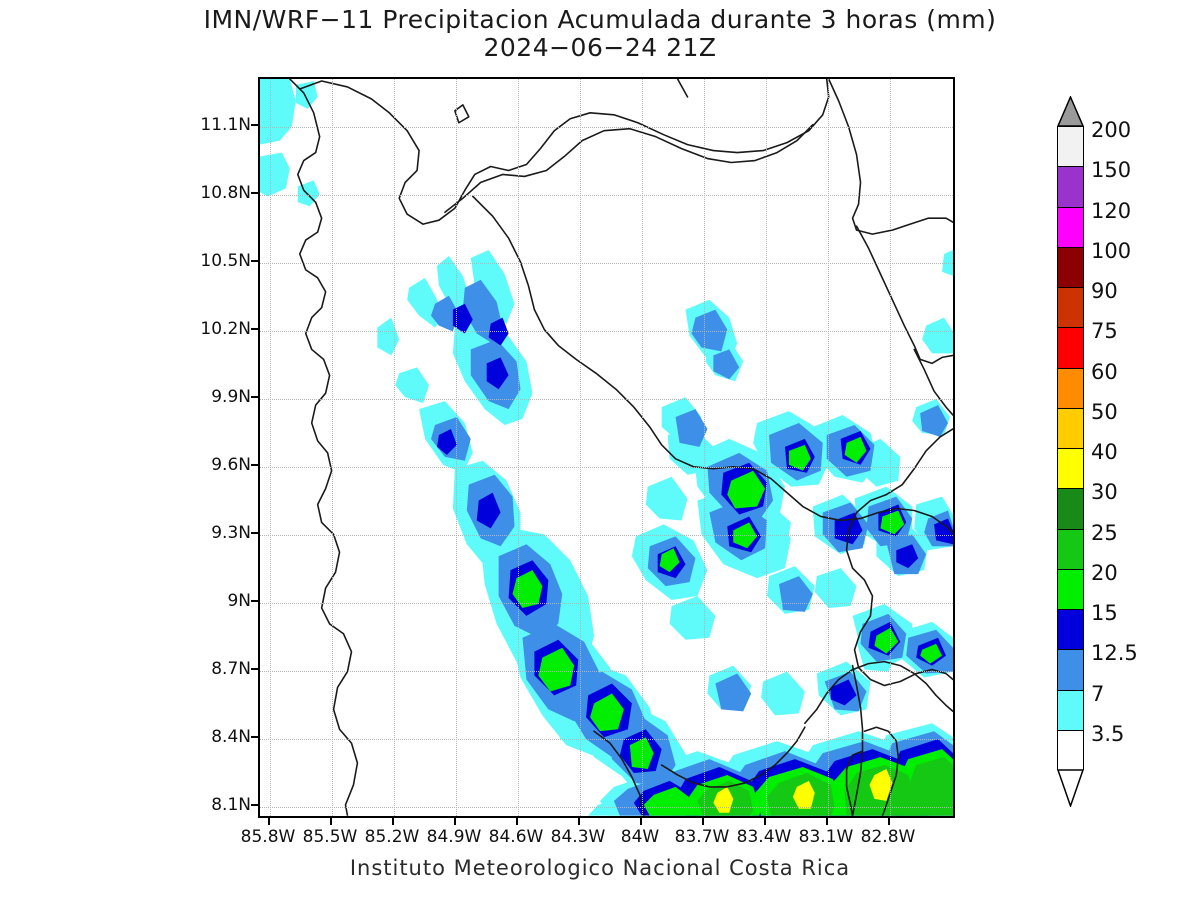 The width and height of the screenshot is (1200, 900). Describe the element at coordinates (578, 837) in the screenshot. I see `x-tick-label: 84.3W` at that location.